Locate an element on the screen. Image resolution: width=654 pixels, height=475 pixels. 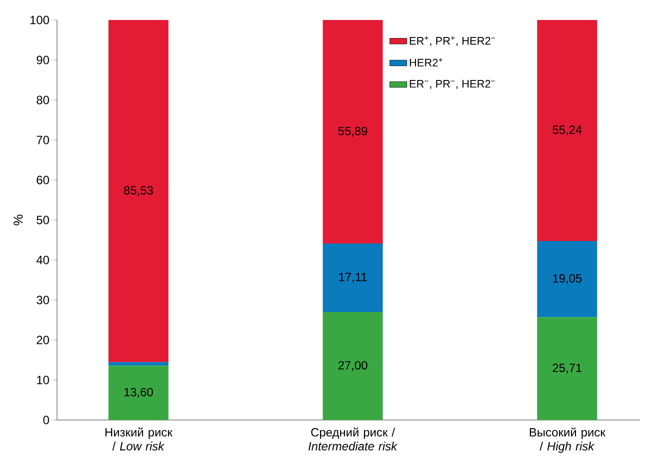
y-tick-label: 70 is located at coordinates (43, 140).